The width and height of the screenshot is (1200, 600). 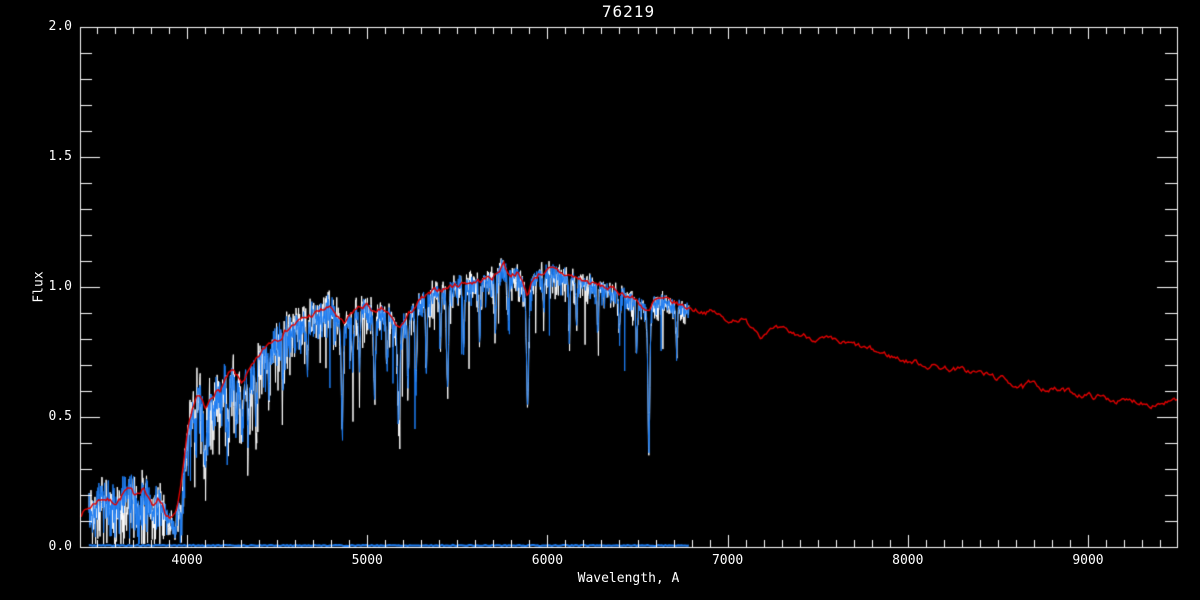 What do you see at coordinates (727, 560) in the screenshot?
I see `x-tick-label: 7000` at bounding box center [727, 560].